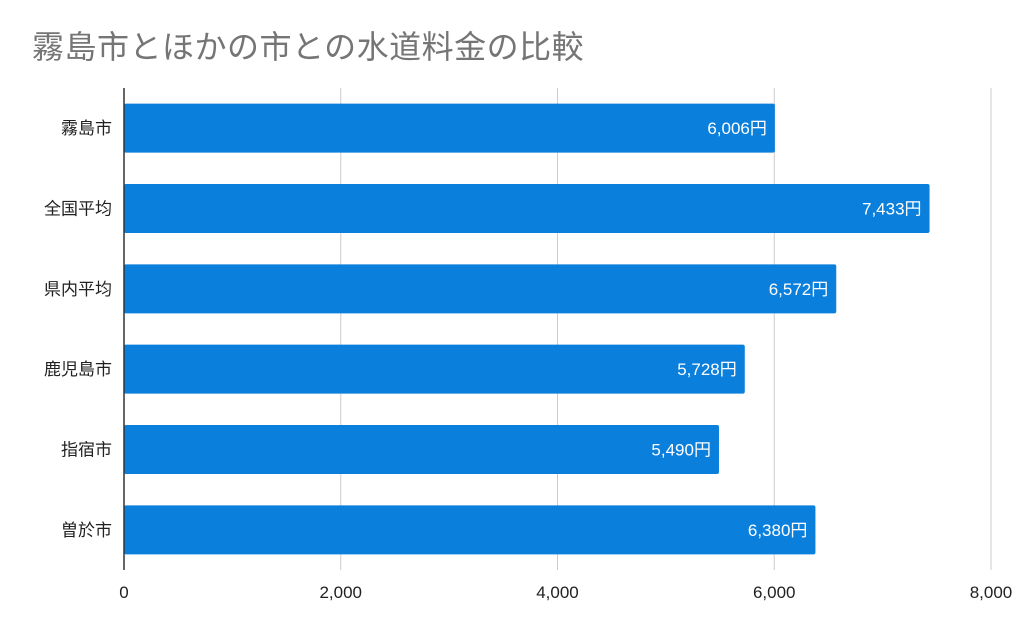 The image size is (1024, 633). I want to click on category-label: 鹿児島市, so click(78, 370).